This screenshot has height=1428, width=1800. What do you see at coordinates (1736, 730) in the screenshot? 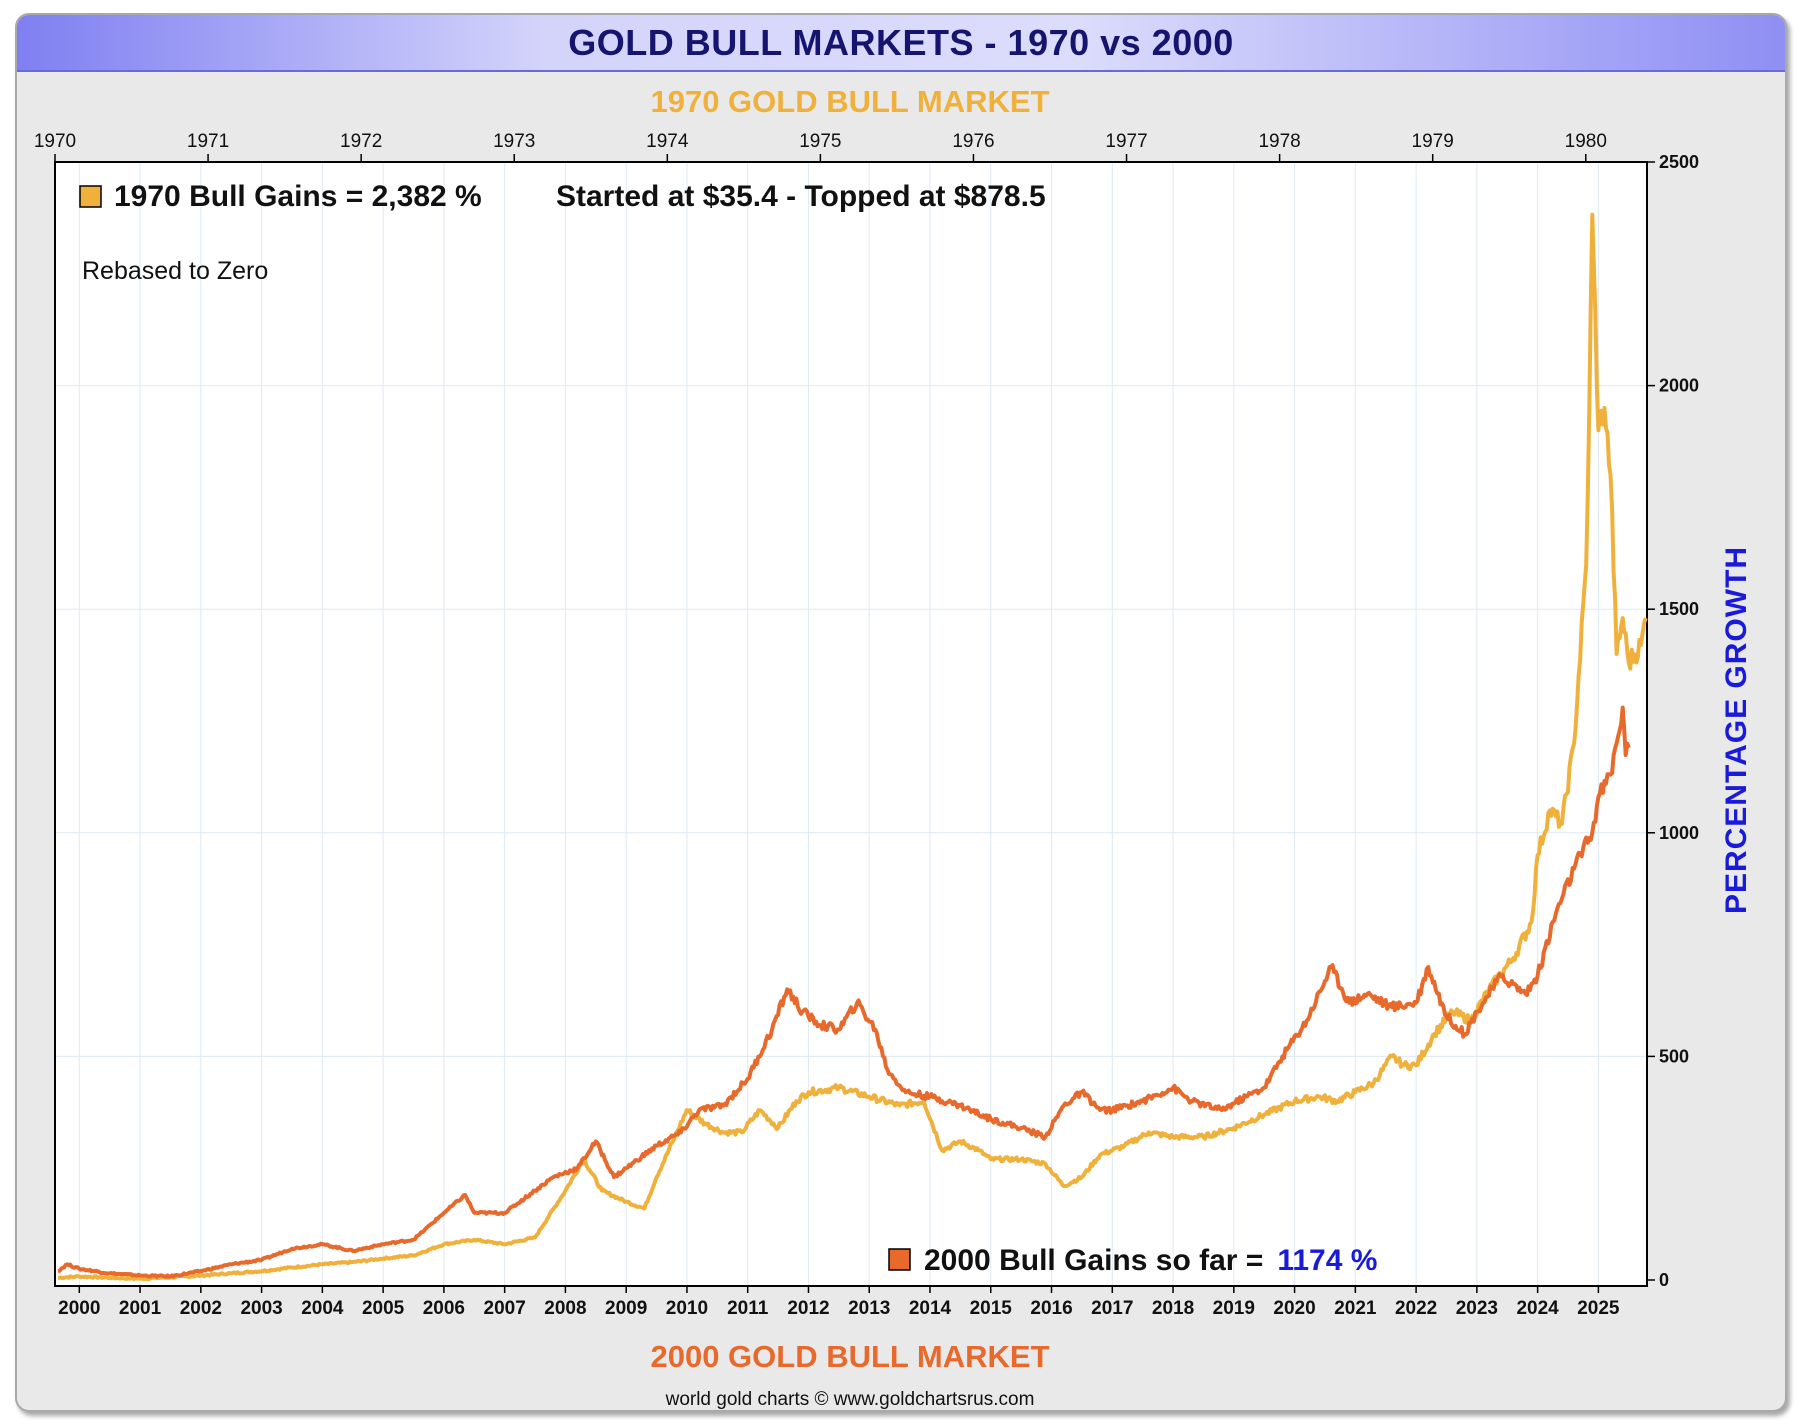
I see `y-axis-label: PERCENTAGE GROWTH` at bounding box center [1736, 730].